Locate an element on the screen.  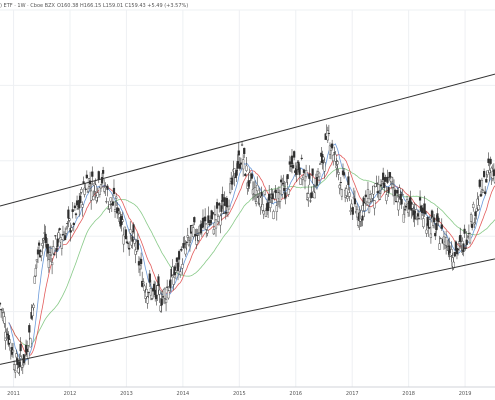
x-tick-label-2011: 2011 is located at coordinates (13, 394).